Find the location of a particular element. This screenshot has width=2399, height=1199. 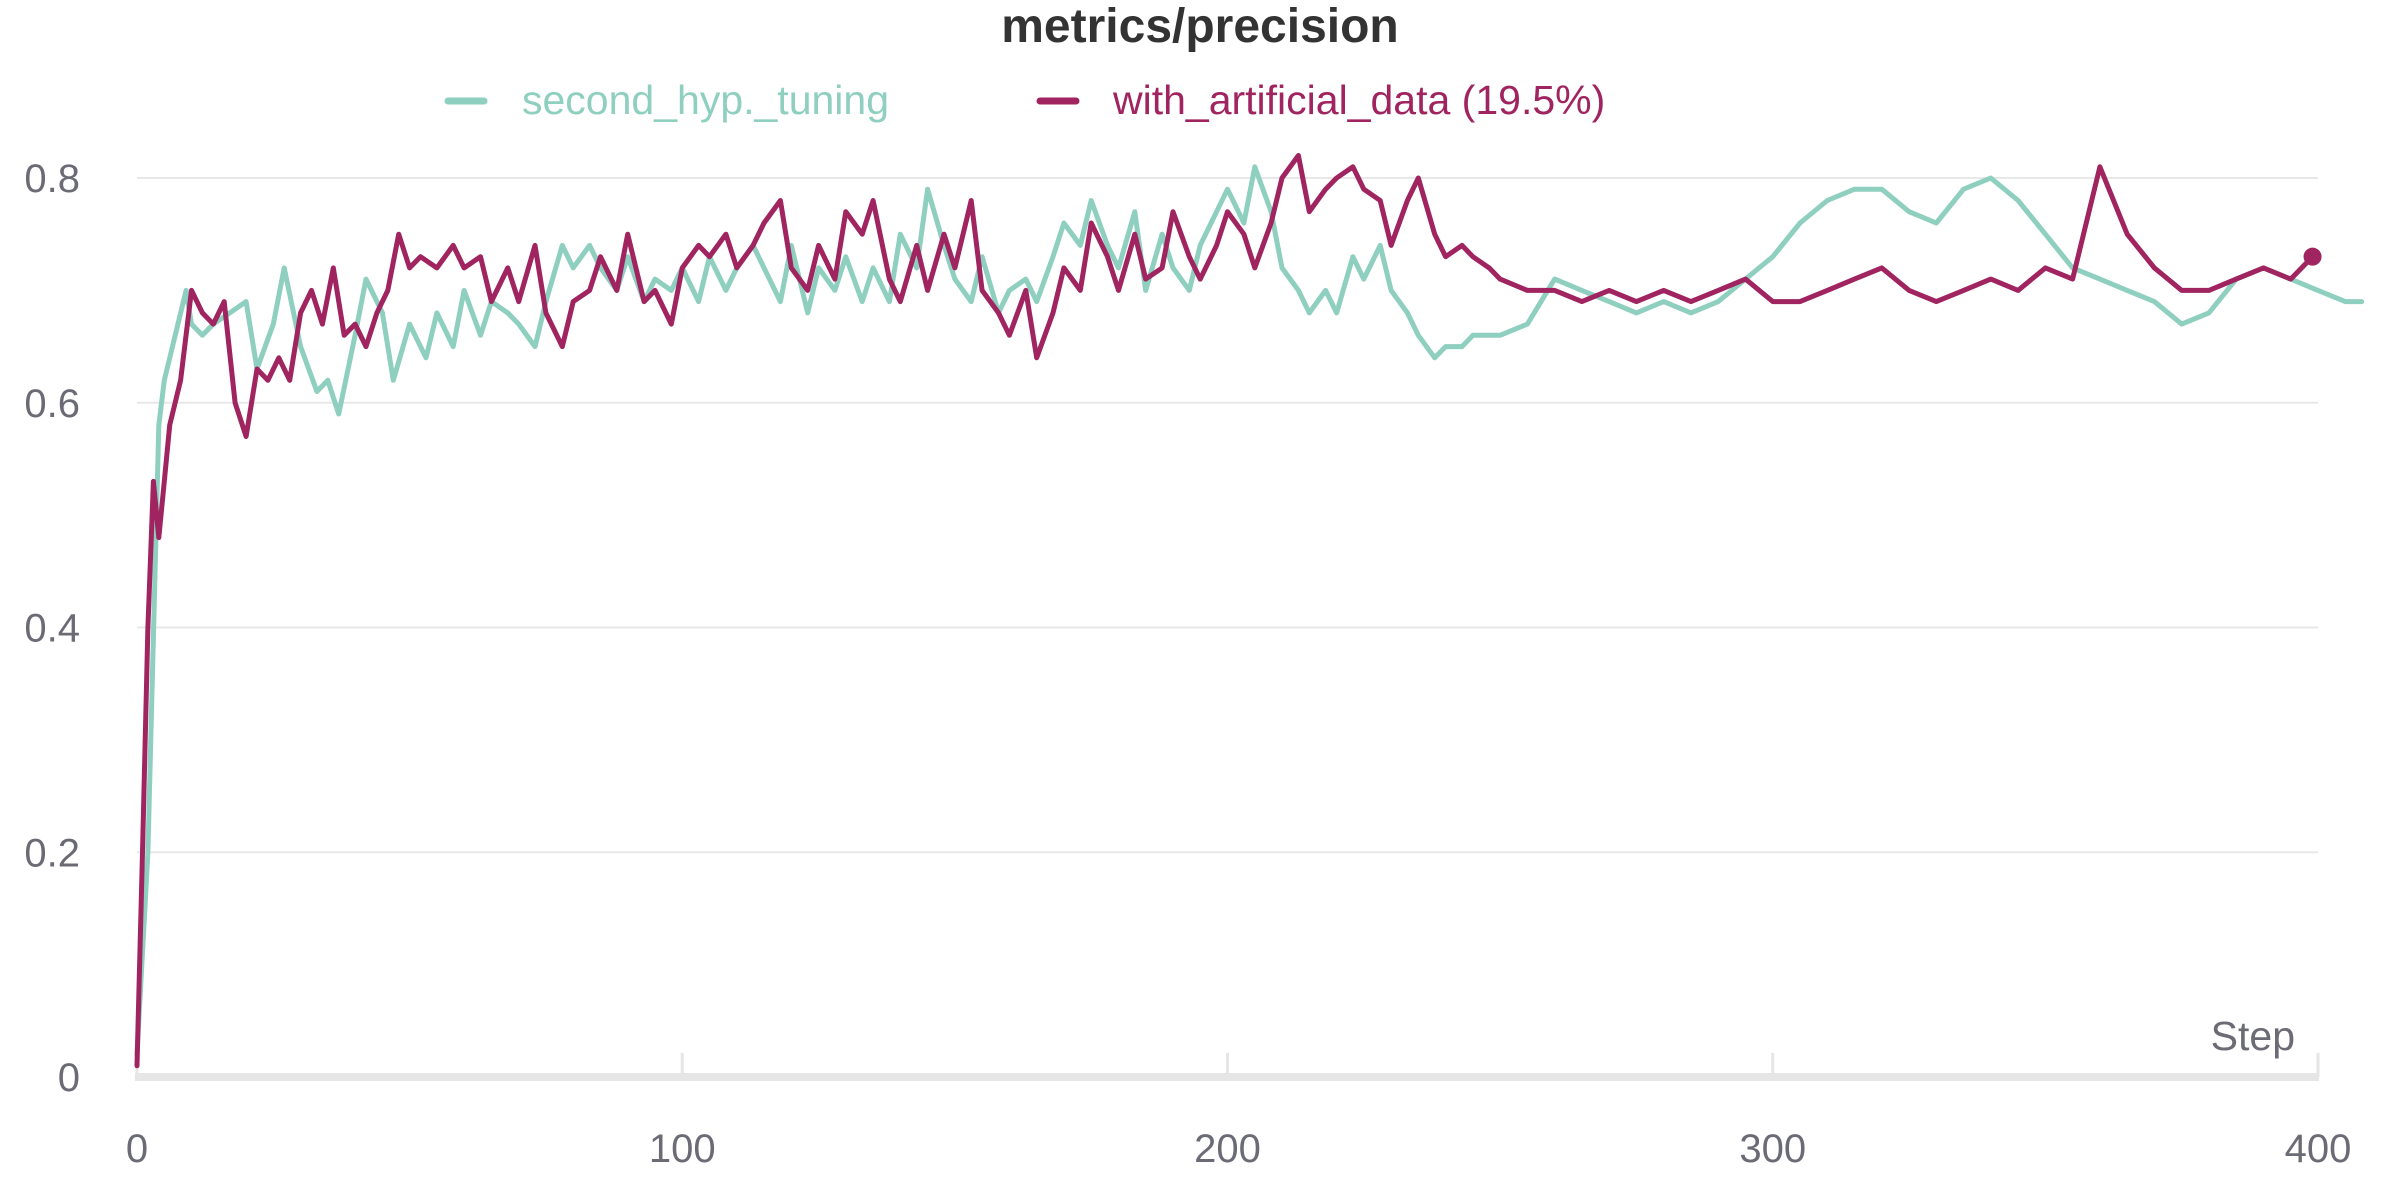

y-axis-tick-labels: 0 0.2 0.4 0.6 0.8 is located at coordinates (52, 628).